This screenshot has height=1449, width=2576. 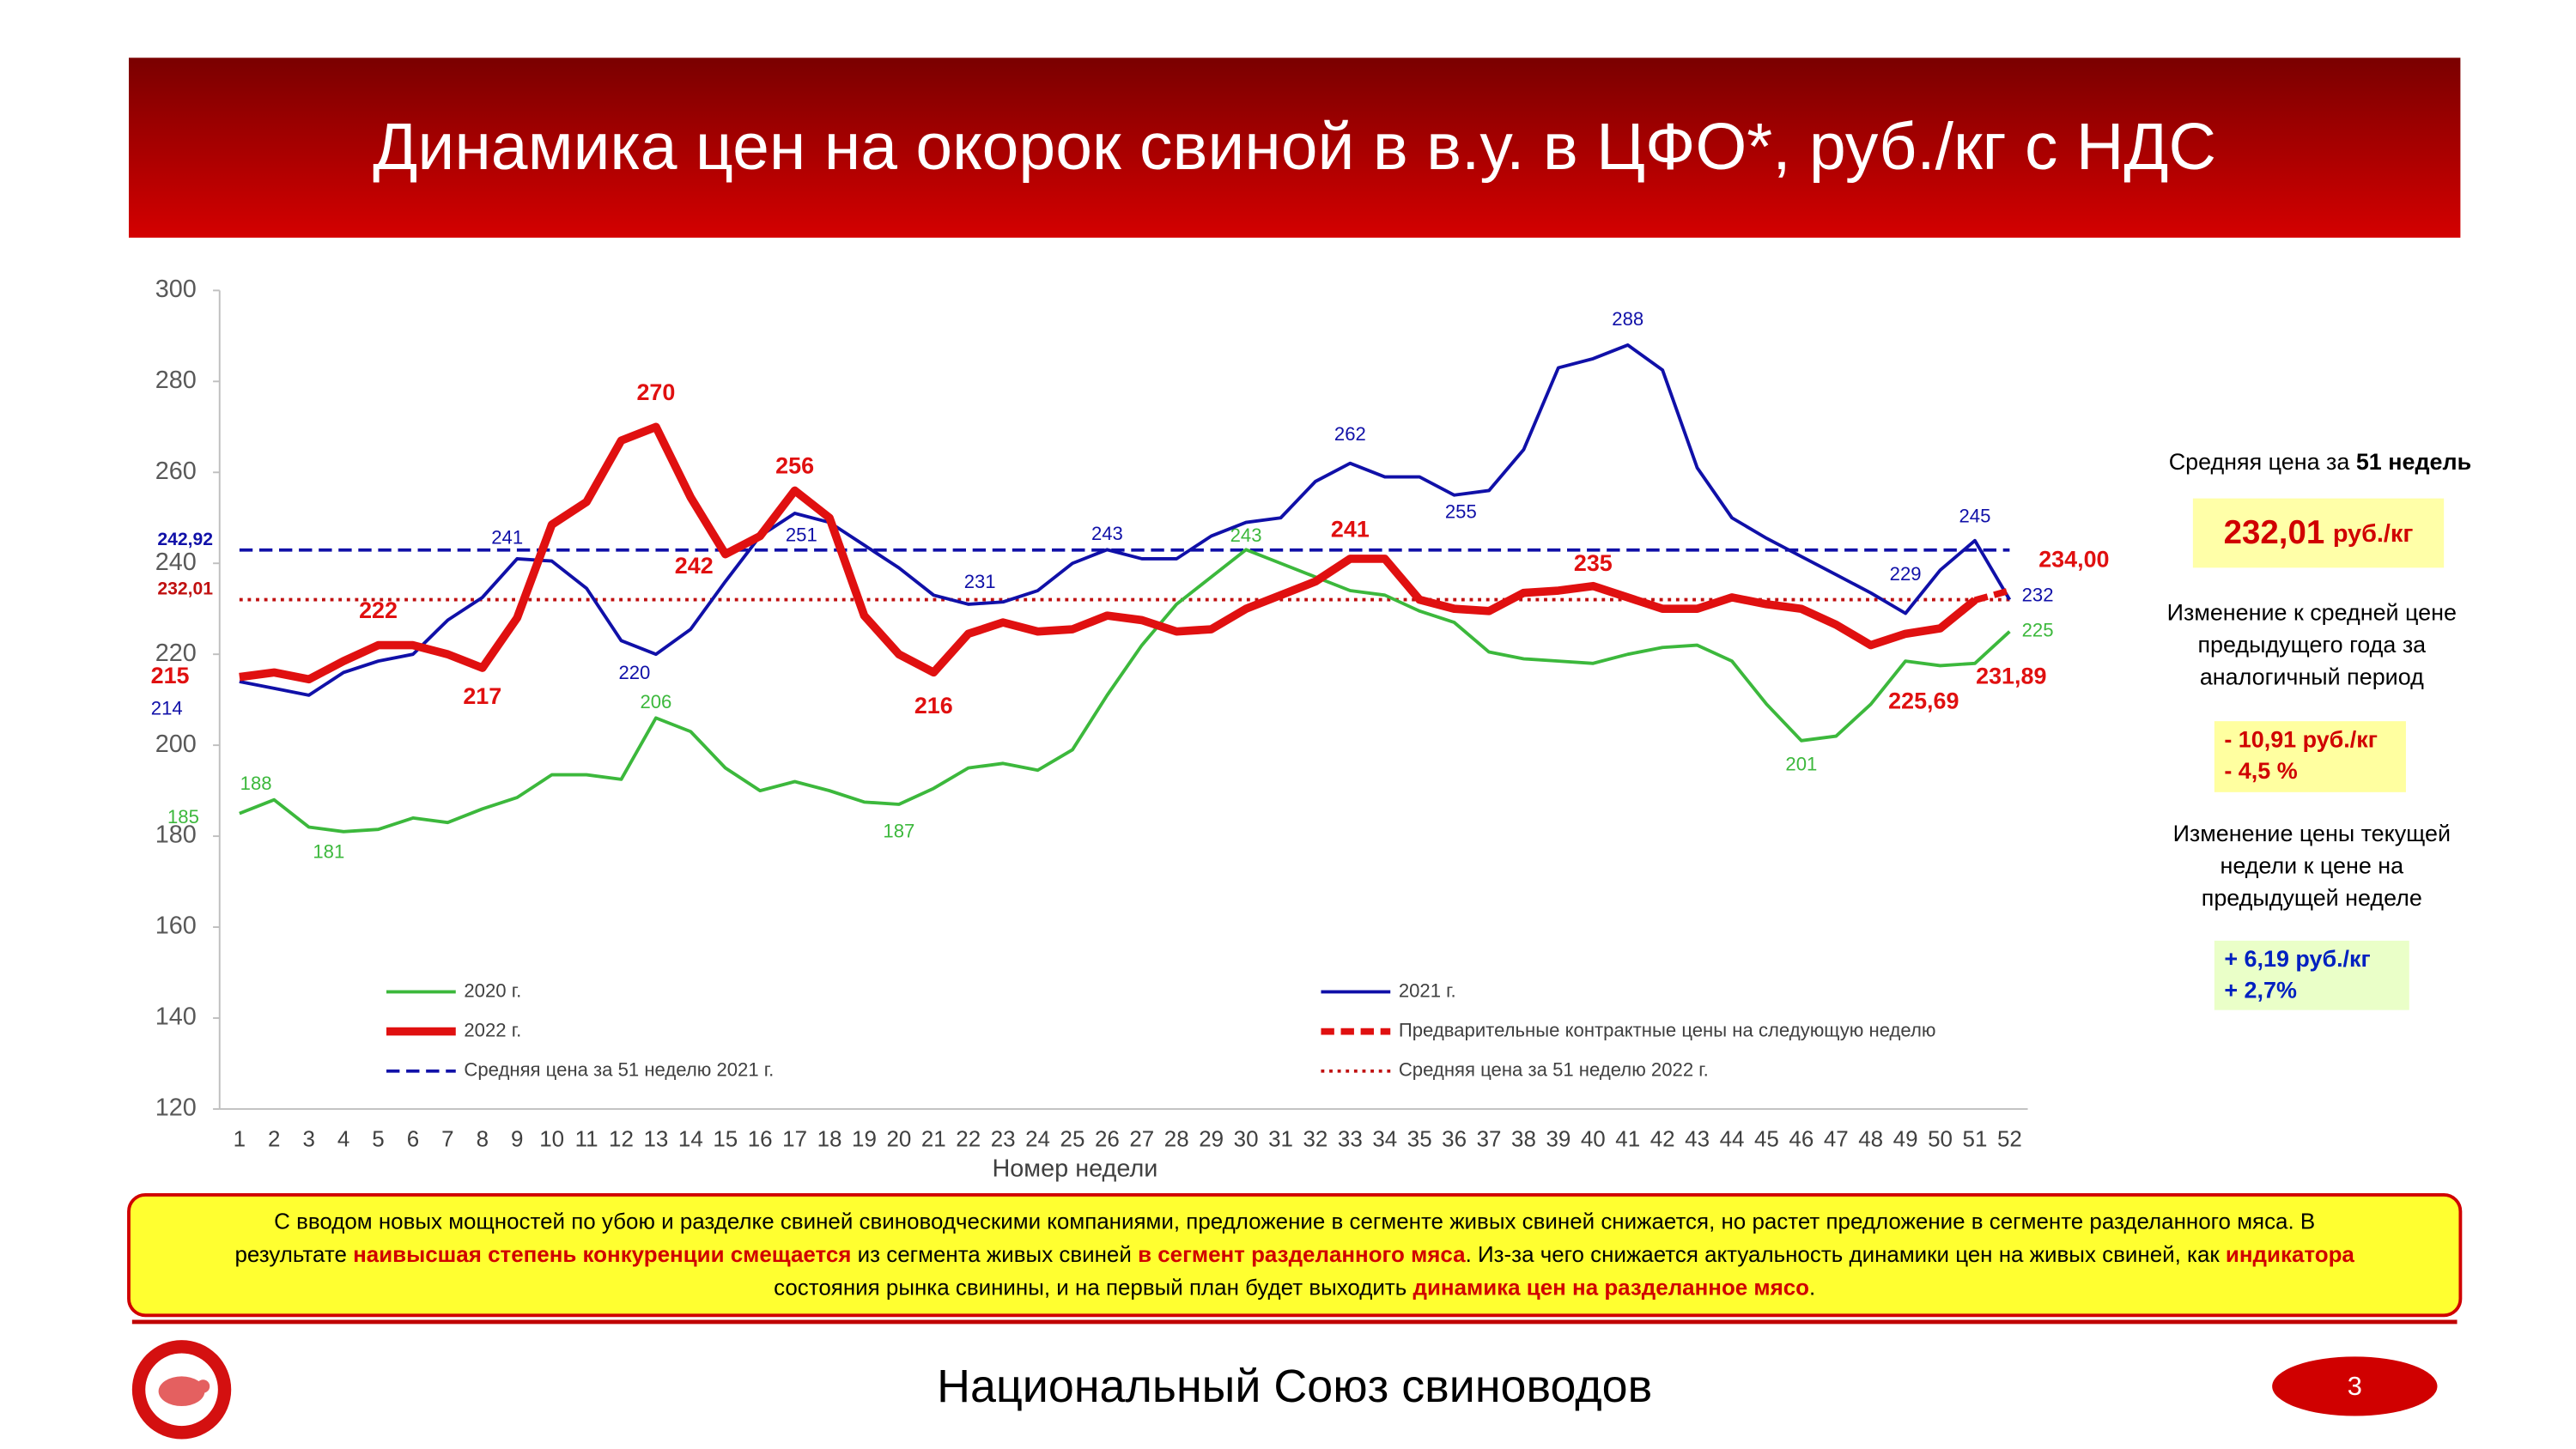 I want to click on data-label: 255, so click(x=1461, y=512).